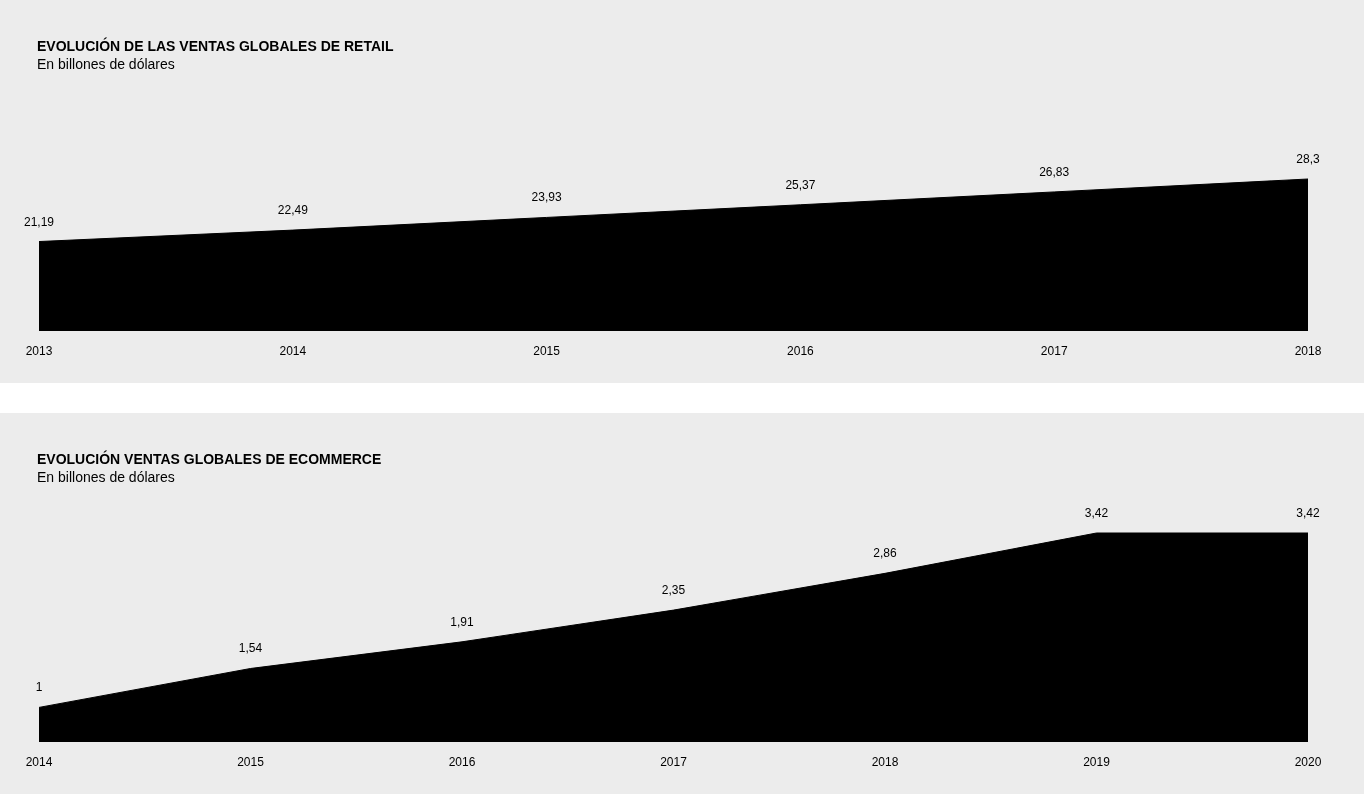 The image size is (1364, 794). I want to click on data-label: 25,37, so click(800, 184).